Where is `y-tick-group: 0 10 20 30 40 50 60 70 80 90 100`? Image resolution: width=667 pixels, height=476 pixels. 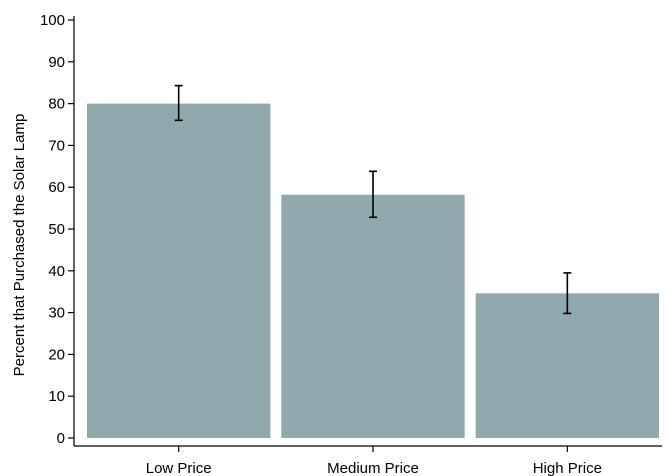
y-tick-group: 0 10 20 30 40 50 60 70 80 90 100 is located at coordinates (57, 229).